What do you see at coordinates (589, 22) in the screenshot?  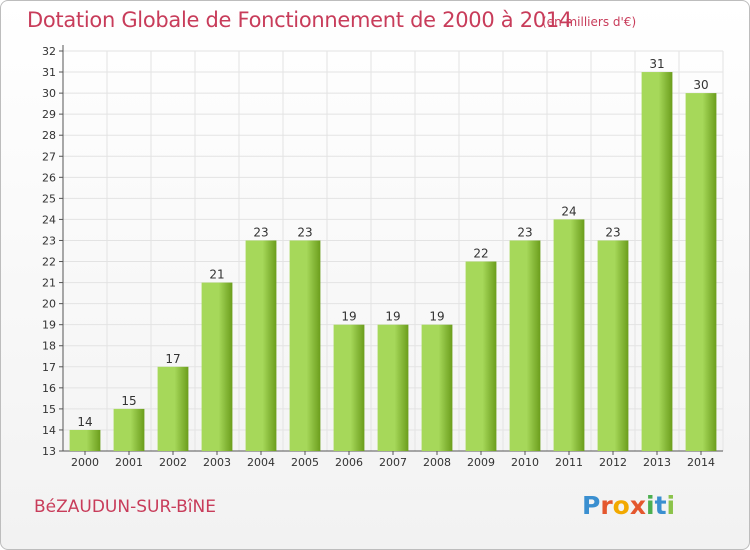 I see `chart-unit-subtitle: (en milliers d'€)` at bounding box center [589, 22].